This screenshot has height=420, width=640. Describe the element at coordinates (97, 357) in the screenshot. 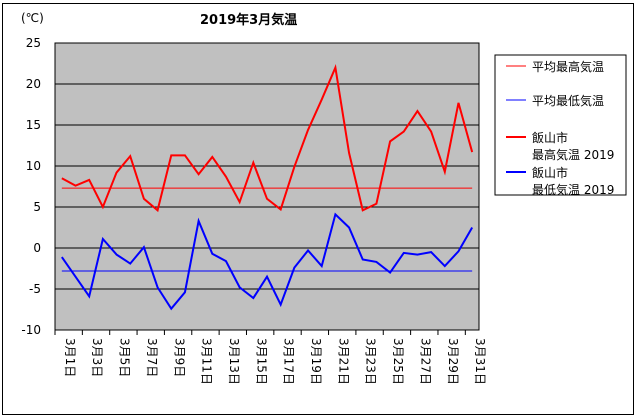

I see `x-tick-label: 3月3日` at that location.